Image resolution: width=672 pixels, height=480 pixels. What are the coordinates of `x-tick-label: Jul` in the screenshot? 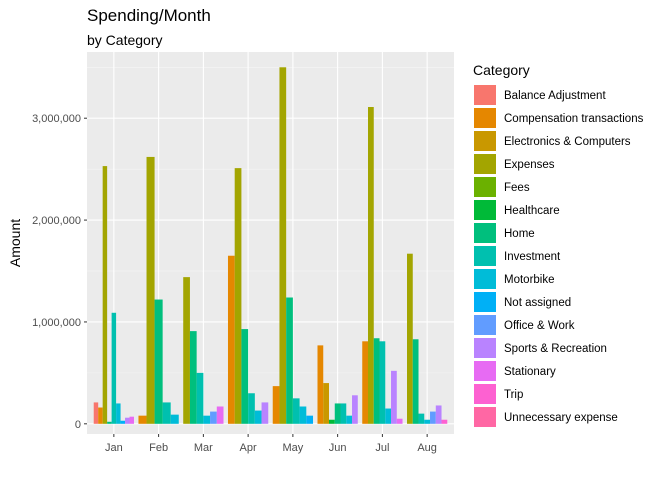 It's located at (382, 448).